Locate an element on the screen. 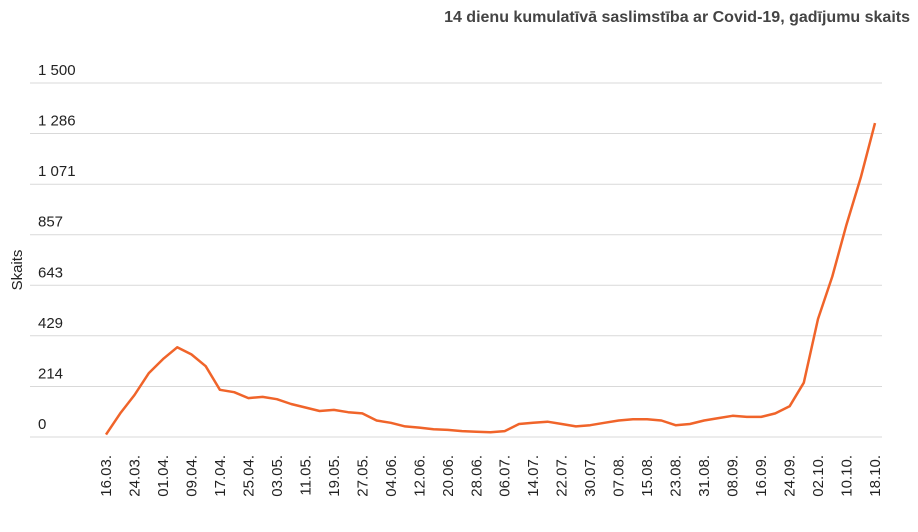  y-tick-label: 1 071 is located at coordinates (57, 171).